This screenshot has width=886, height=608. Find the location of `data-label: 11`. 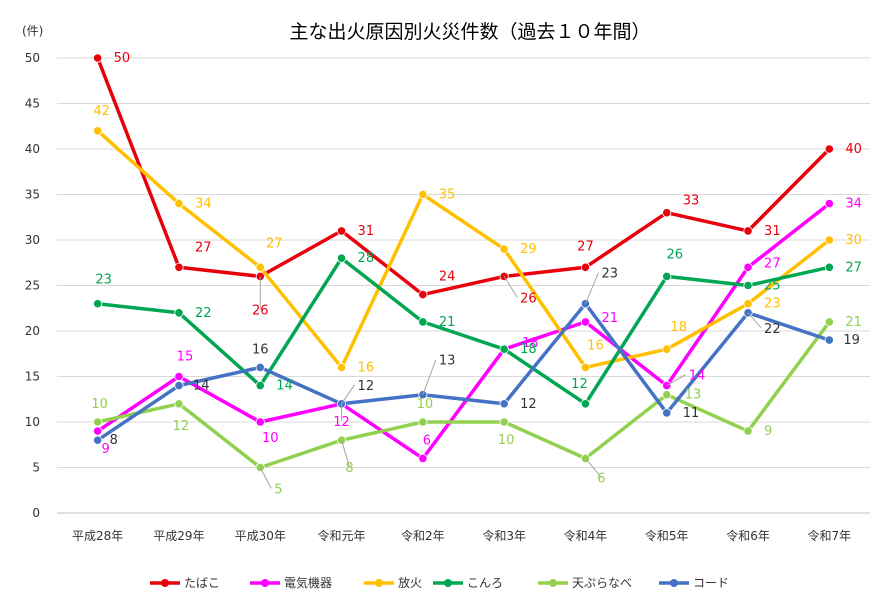

data-label: 11 is located at coordinates (691, 413).